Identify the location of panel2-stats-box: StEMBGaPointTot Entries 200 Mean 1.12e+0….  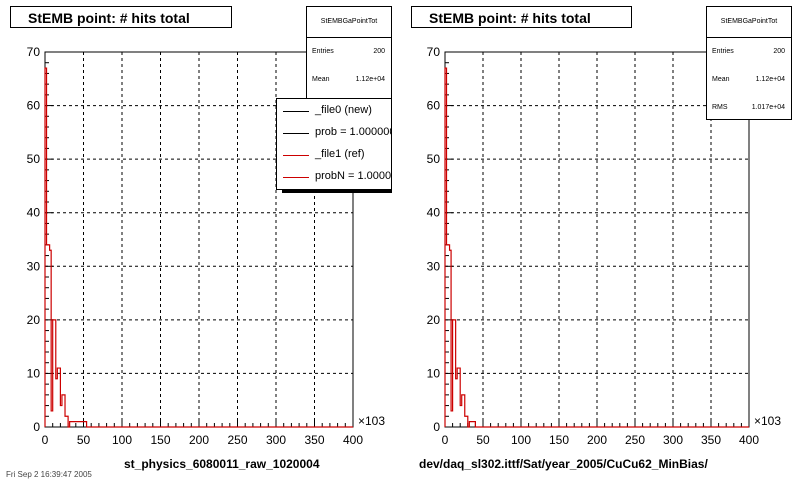
(749, 63).